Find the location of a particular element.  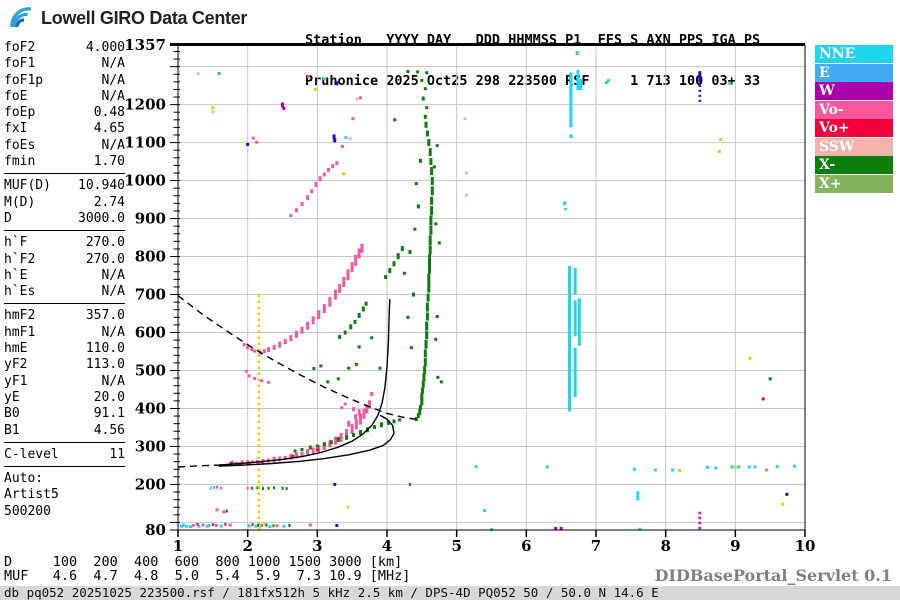

series-x1-vertical is located at coordinates (422, 246).